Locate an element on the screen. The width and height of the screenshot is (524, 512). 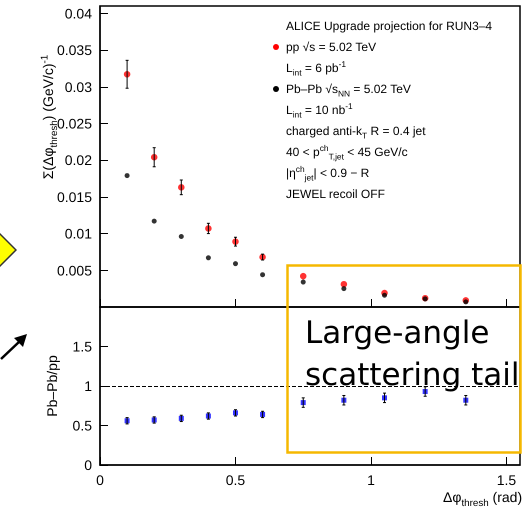
x-tick-label: 0.5 is located at coordinates (236, 480).